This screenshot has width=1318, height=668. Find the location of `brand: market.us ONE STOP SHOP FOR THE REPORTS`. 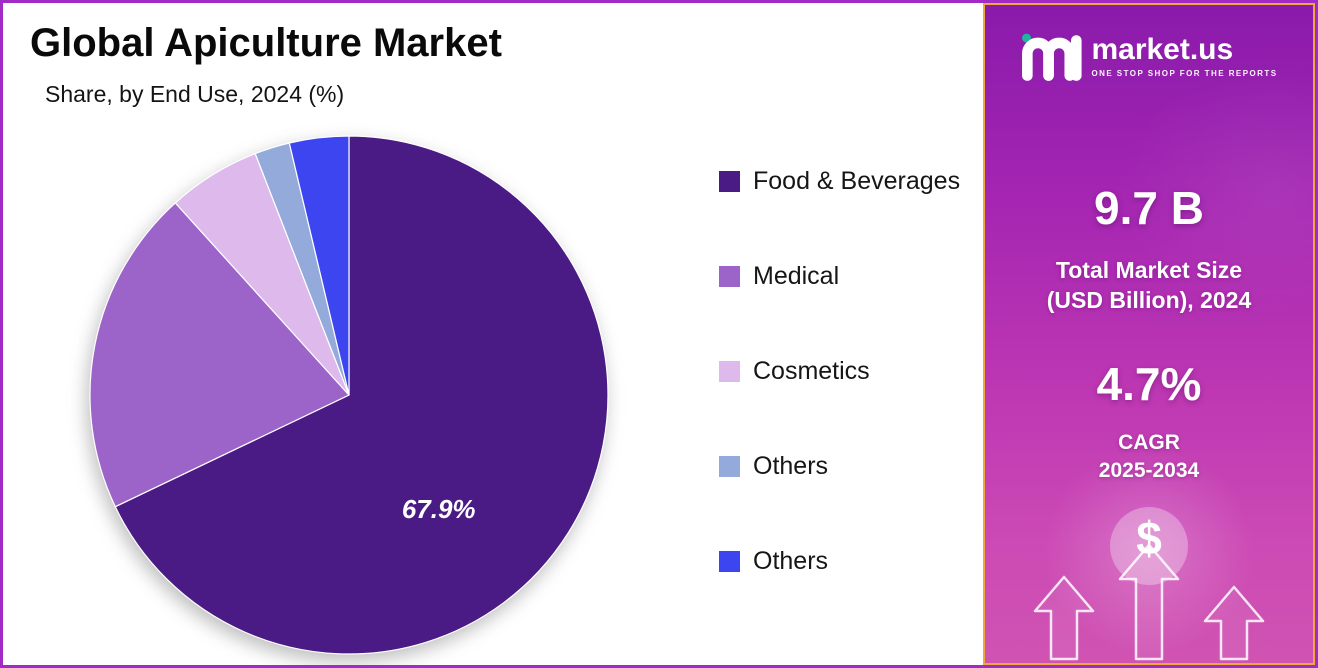

brand: market.us ONE STOP SHOP FOR THE REPORTS is located at coordinates (1149, 56).